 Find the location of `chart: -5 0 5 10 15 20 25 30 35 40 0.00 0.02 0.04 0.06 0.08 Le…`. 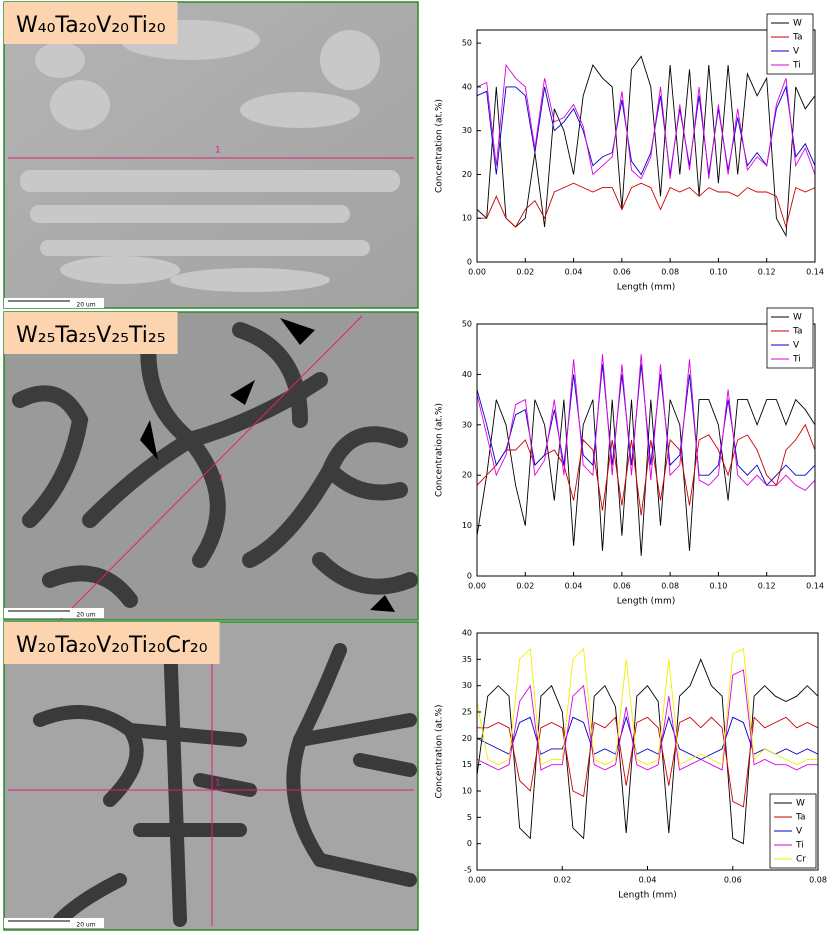

chart: -5 0 5 10 15 20 25 30 35 40 0.00 0.02 0.04 0.06 0.08 Le… is located at coordinates (631, 765).